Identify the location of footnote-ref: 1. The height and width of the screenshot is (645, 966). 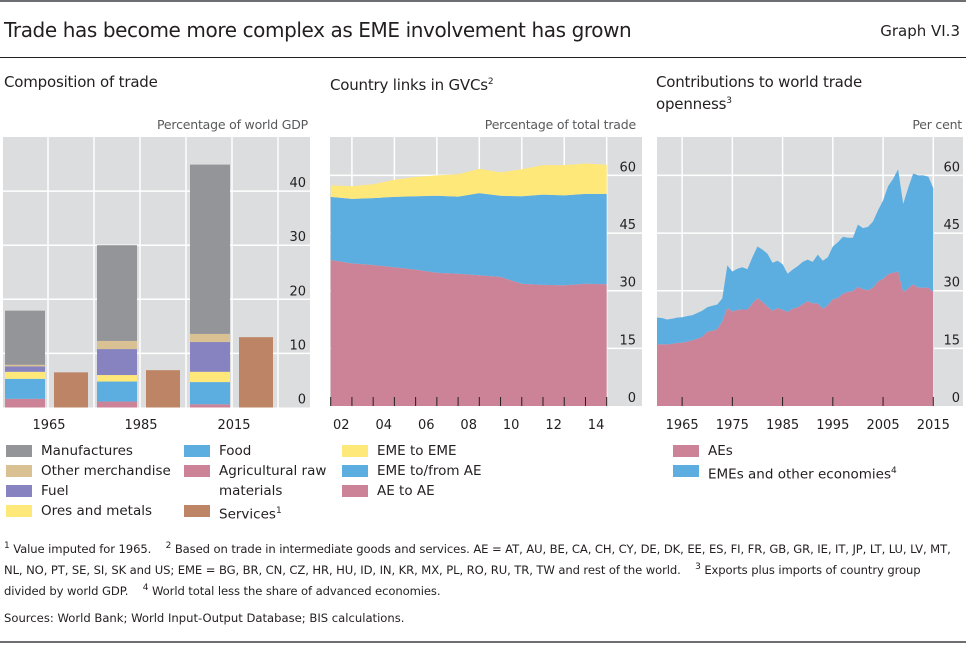
(278, 511).